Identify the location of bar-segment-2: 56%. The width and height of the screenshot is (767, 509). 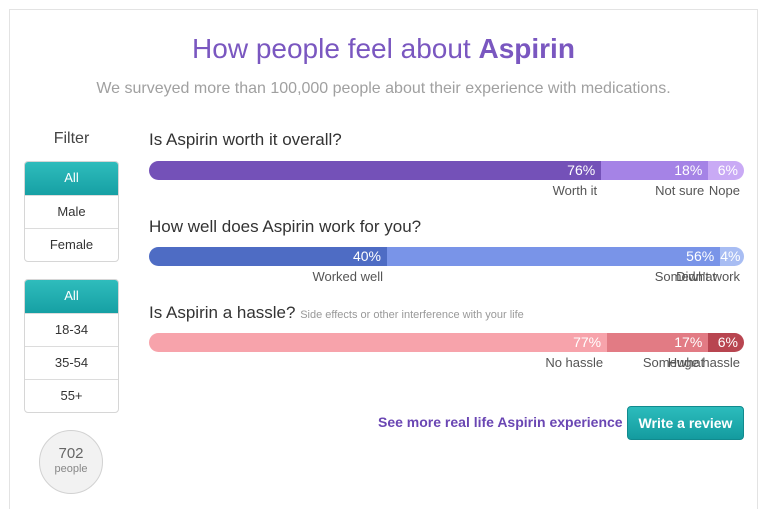
(554, 256).